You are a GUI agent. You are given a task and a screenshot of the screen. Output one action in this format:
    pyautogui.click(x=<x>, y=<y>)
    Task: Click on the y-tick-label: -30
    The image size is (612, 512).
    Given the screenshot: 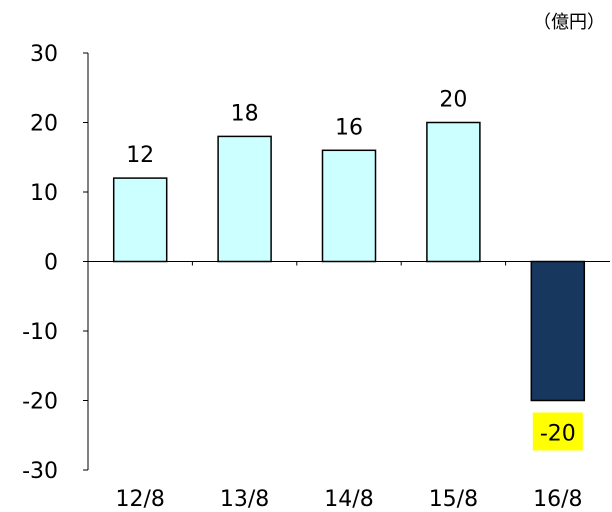 What is the action you would take?
    pyautogui.click(x=40, y=471)
    